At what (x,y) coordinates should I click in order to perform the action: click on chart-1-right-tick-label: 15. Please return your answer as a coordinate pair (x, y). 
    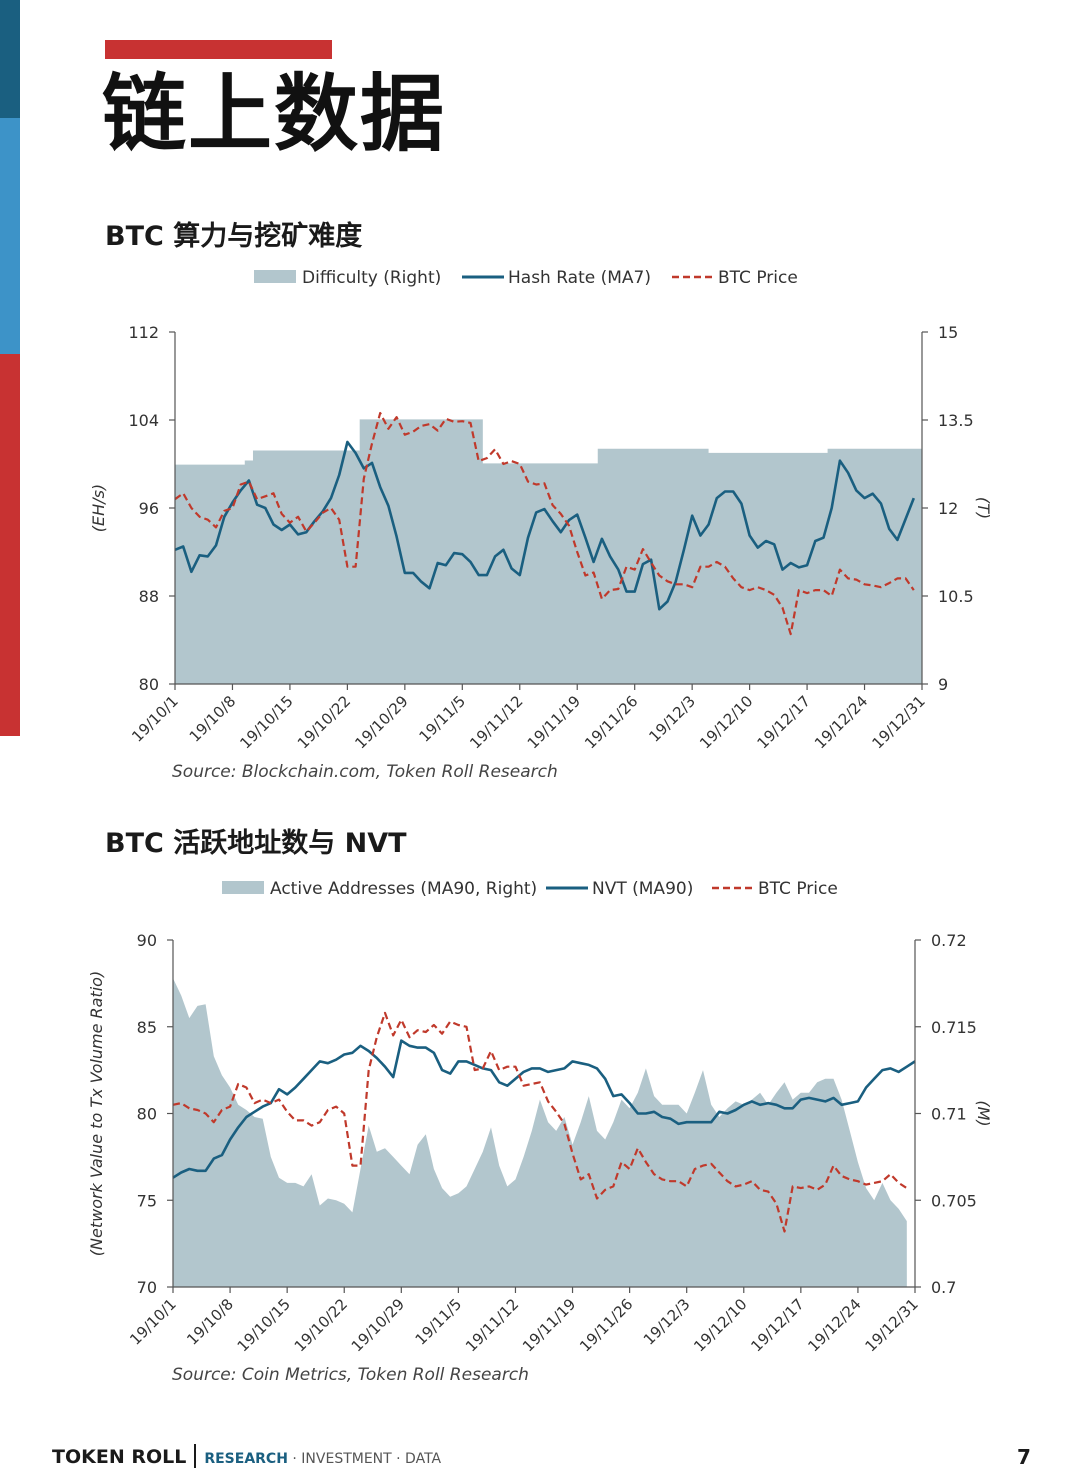
    Looking at the image, I should click on (948, 332).